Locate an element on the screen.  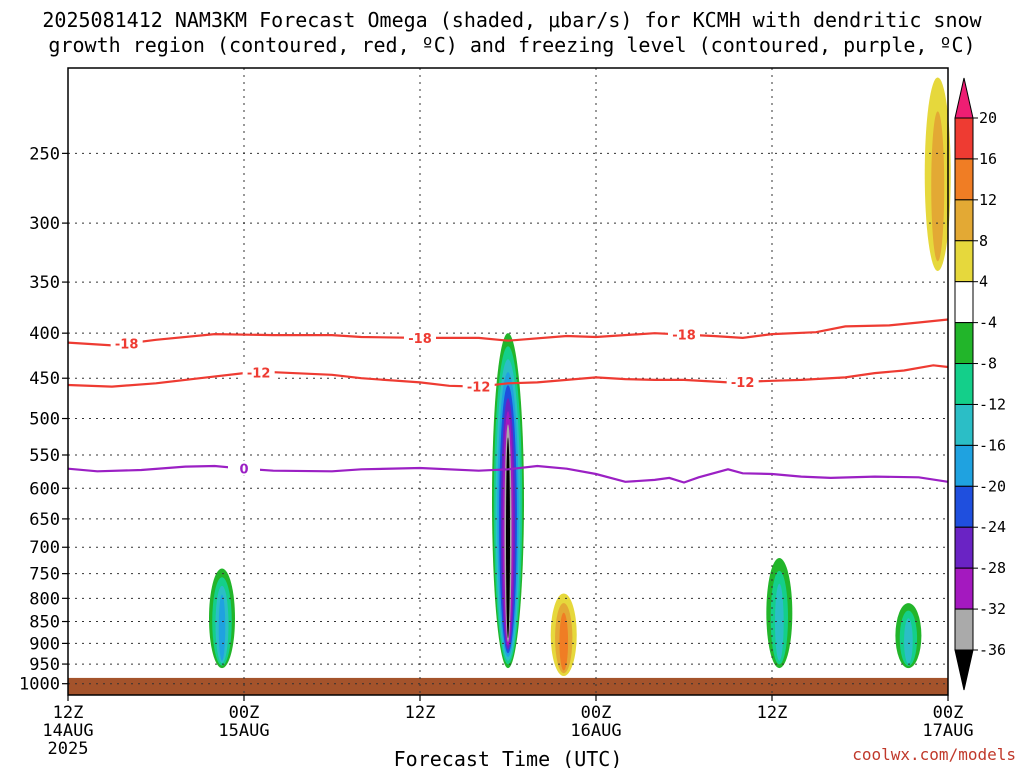
contour-label-0-0: -18 is located at coordinates (127, 345).